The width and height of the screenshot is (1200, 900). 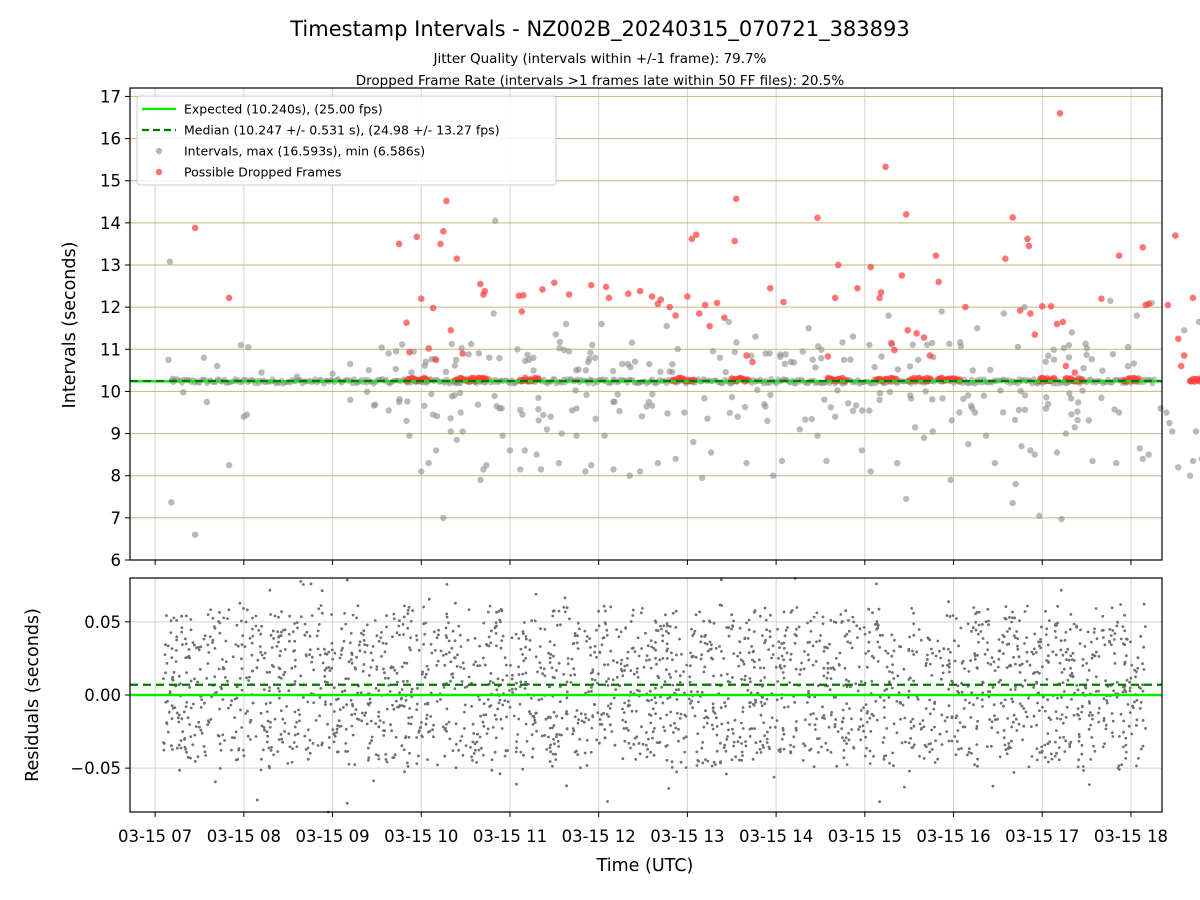 What do you see at coordinates (599, 836) in the screenshot?
I see `x-tick-label: 03-15 12` at bounding box center [599, 836].